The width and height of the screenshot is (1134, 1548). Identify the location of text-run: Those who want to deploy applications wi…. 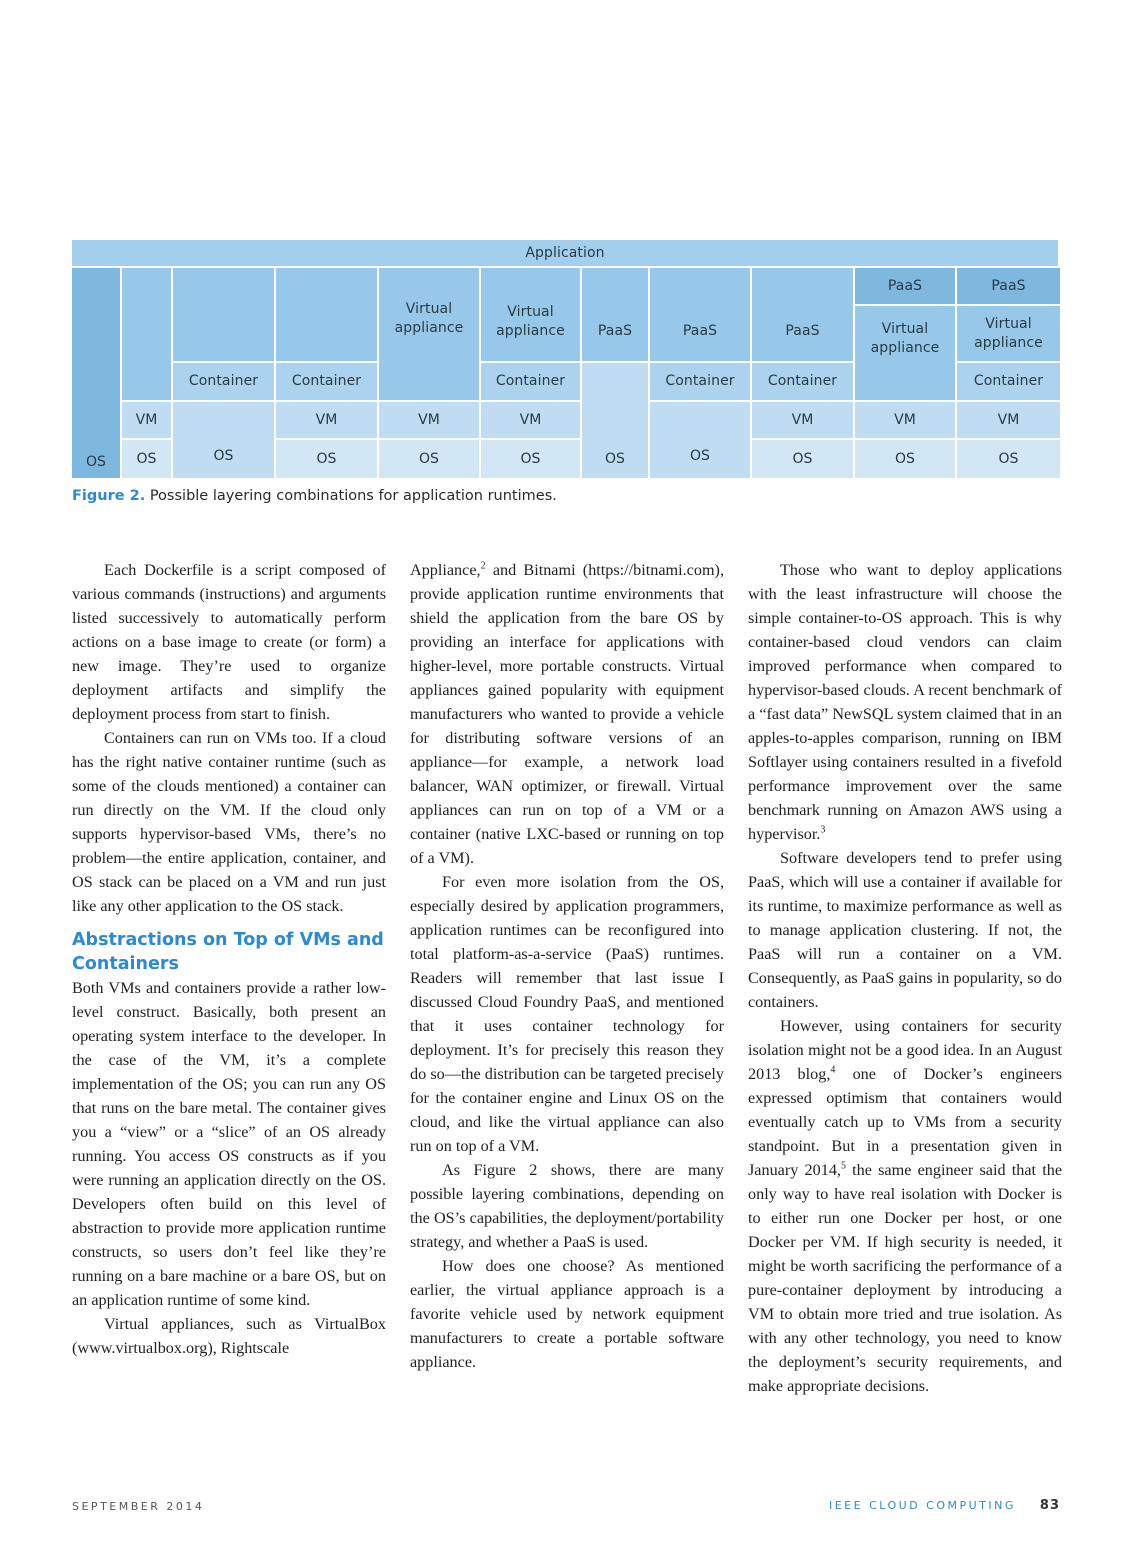
(905, 702).